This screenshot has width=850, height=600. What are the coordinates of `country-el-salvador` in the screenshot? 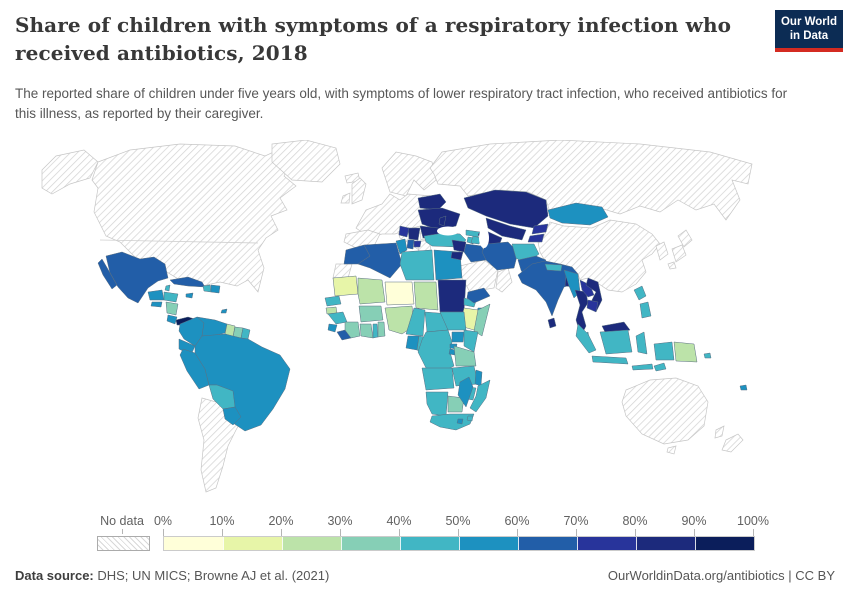 It's located at (156, 304).